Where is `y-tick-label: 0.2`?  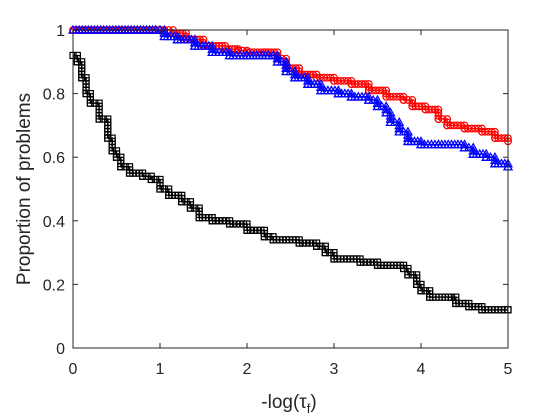 y-tick-label: 0.2 is located at coordinates (54, 285).